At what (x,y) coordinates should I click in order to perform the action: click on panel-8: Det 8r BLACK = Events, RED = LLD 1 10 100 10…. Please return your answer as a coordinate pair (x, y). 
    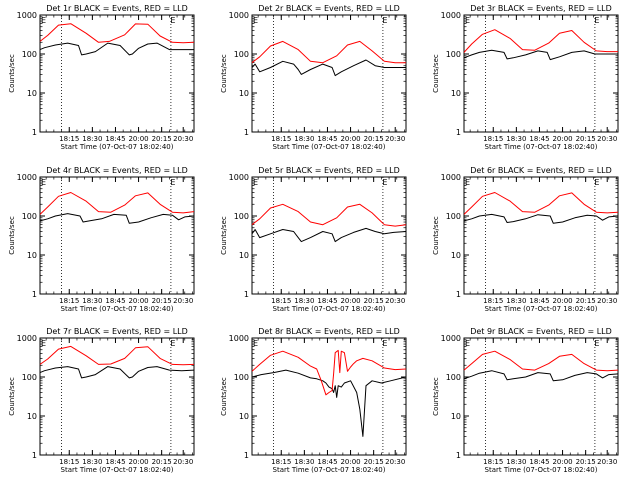
    Looking at the image, I should click on (313, 400).